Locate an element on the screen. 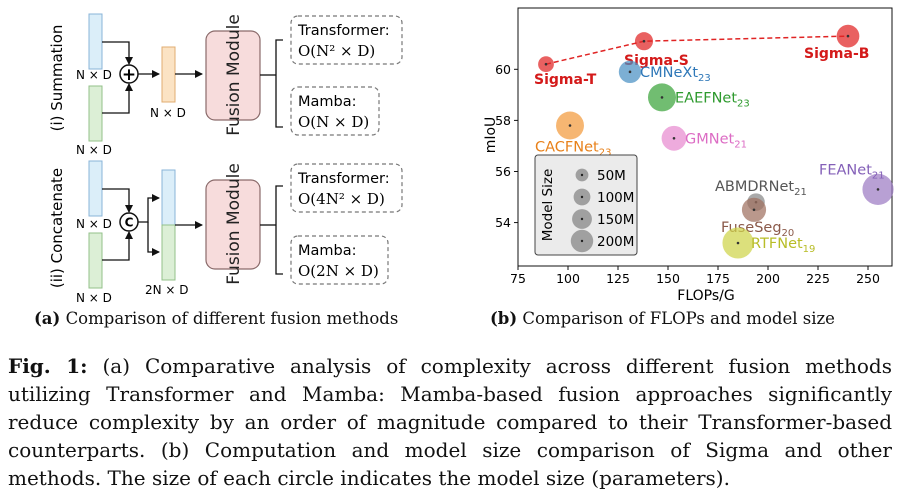 Image resolution: width=907 pixels, height=503 pixels. row2-output-dim: 2N × D is located at coordinates (167, 290).